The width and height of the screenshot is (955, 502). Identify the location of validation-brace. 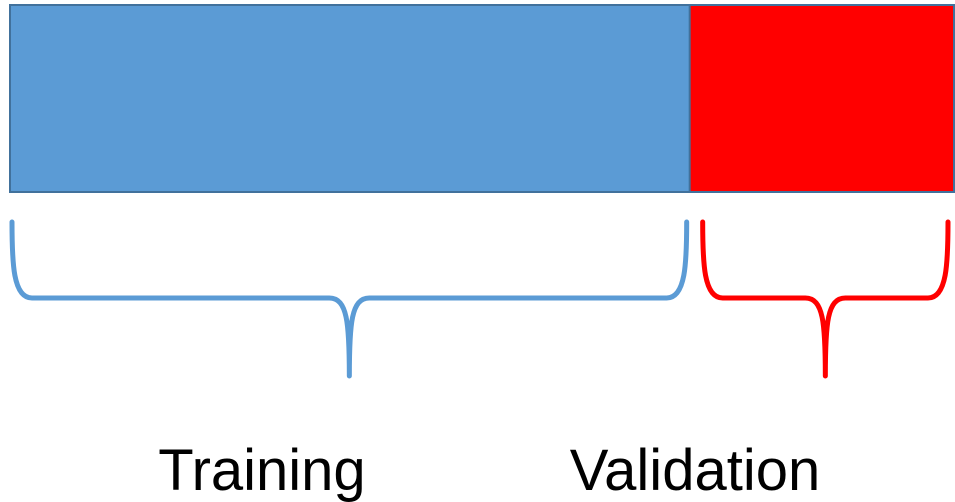
(825, 299).